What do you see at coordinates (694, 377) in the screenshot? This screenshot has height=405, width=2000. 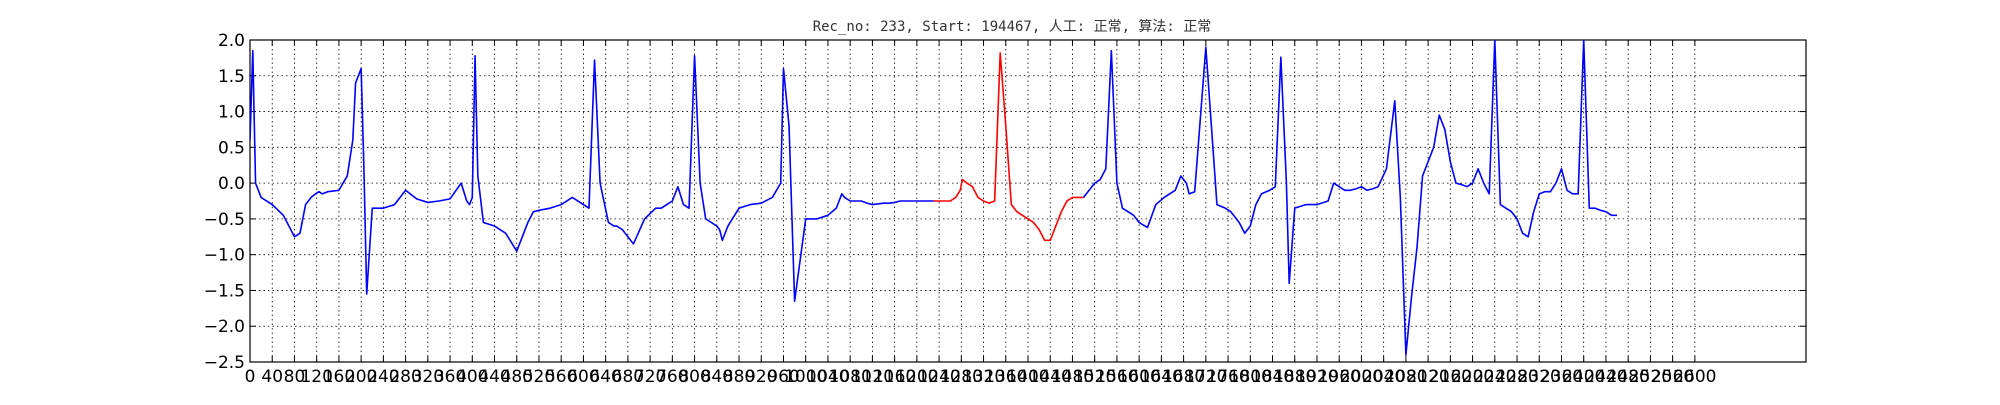 I see `x-tick-label: 800` at bounding box center [694, 377].